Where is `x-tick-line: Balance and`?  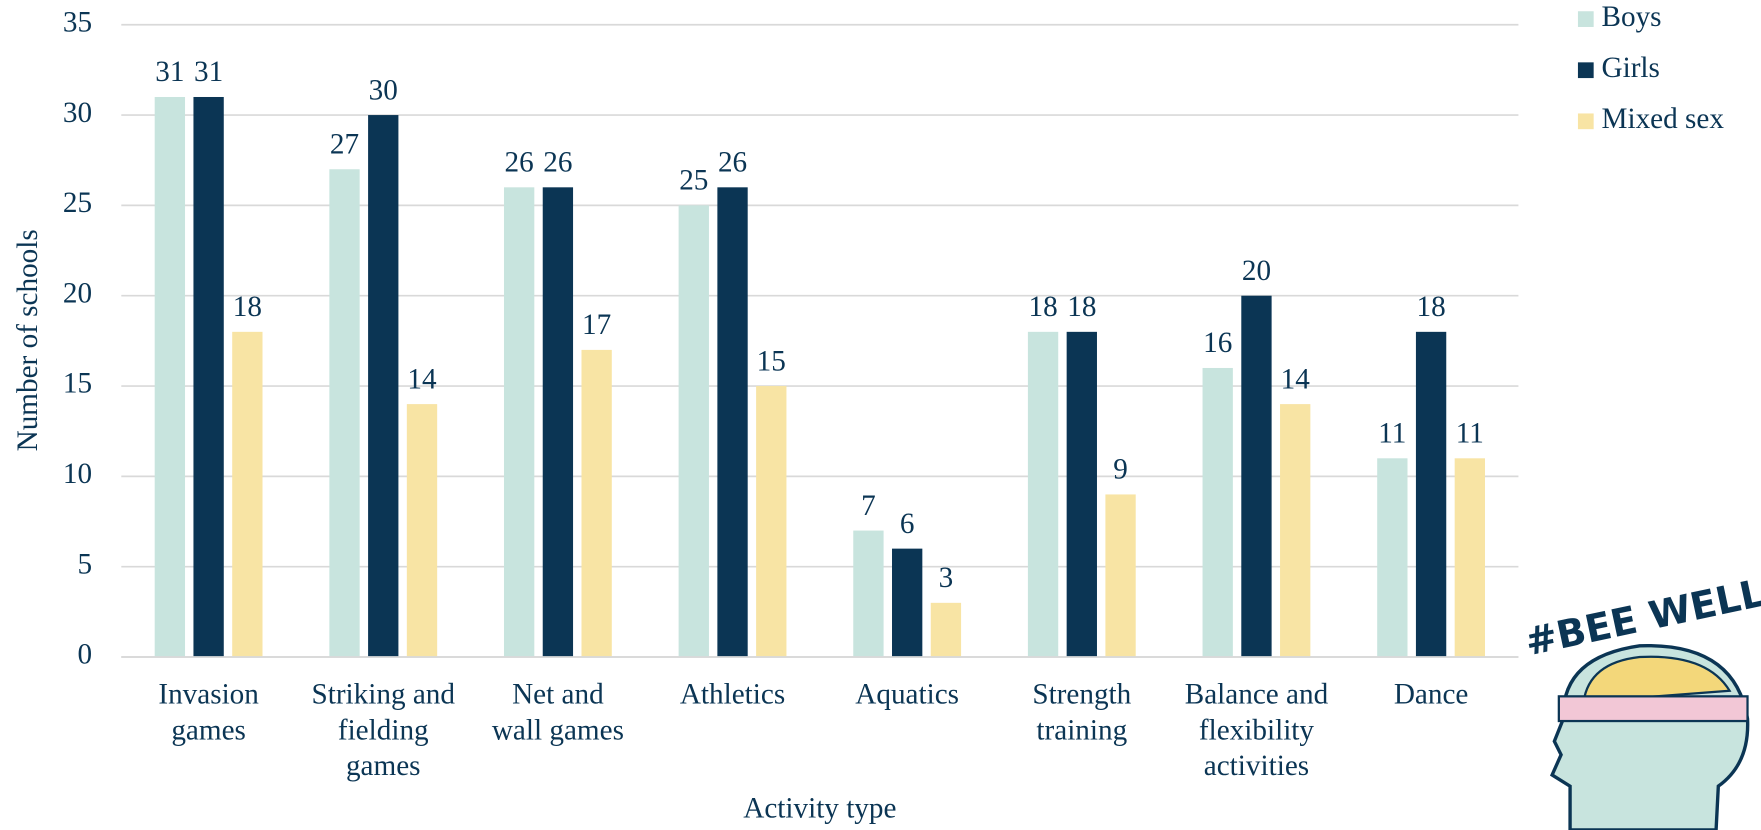 x-tick-line: Balance and is located at coordinates (1257, 694).